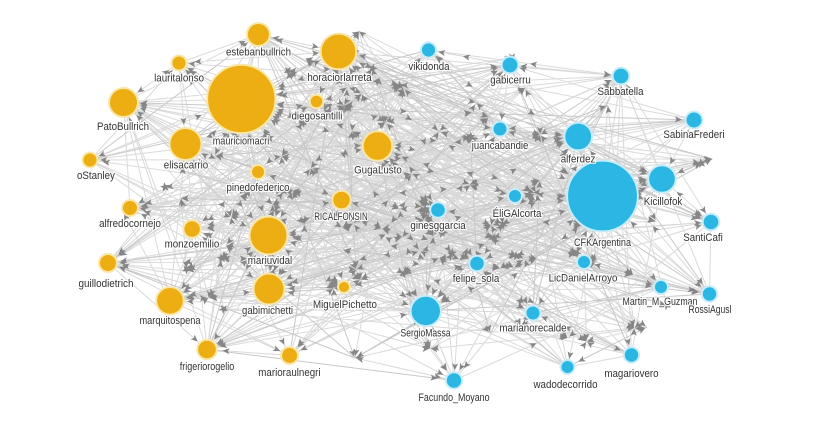 The width and height of the screenshot is (838, 424). I want to click on svg-text: diegosantilli, so click(317, 117).